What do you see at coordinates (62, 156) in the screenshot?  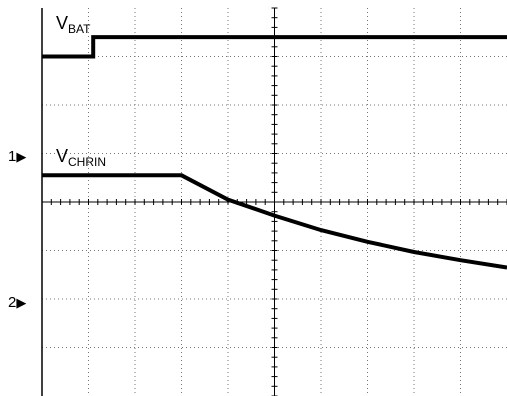 I see `vchrin-label-main: V` at bounding box center [62, 156].